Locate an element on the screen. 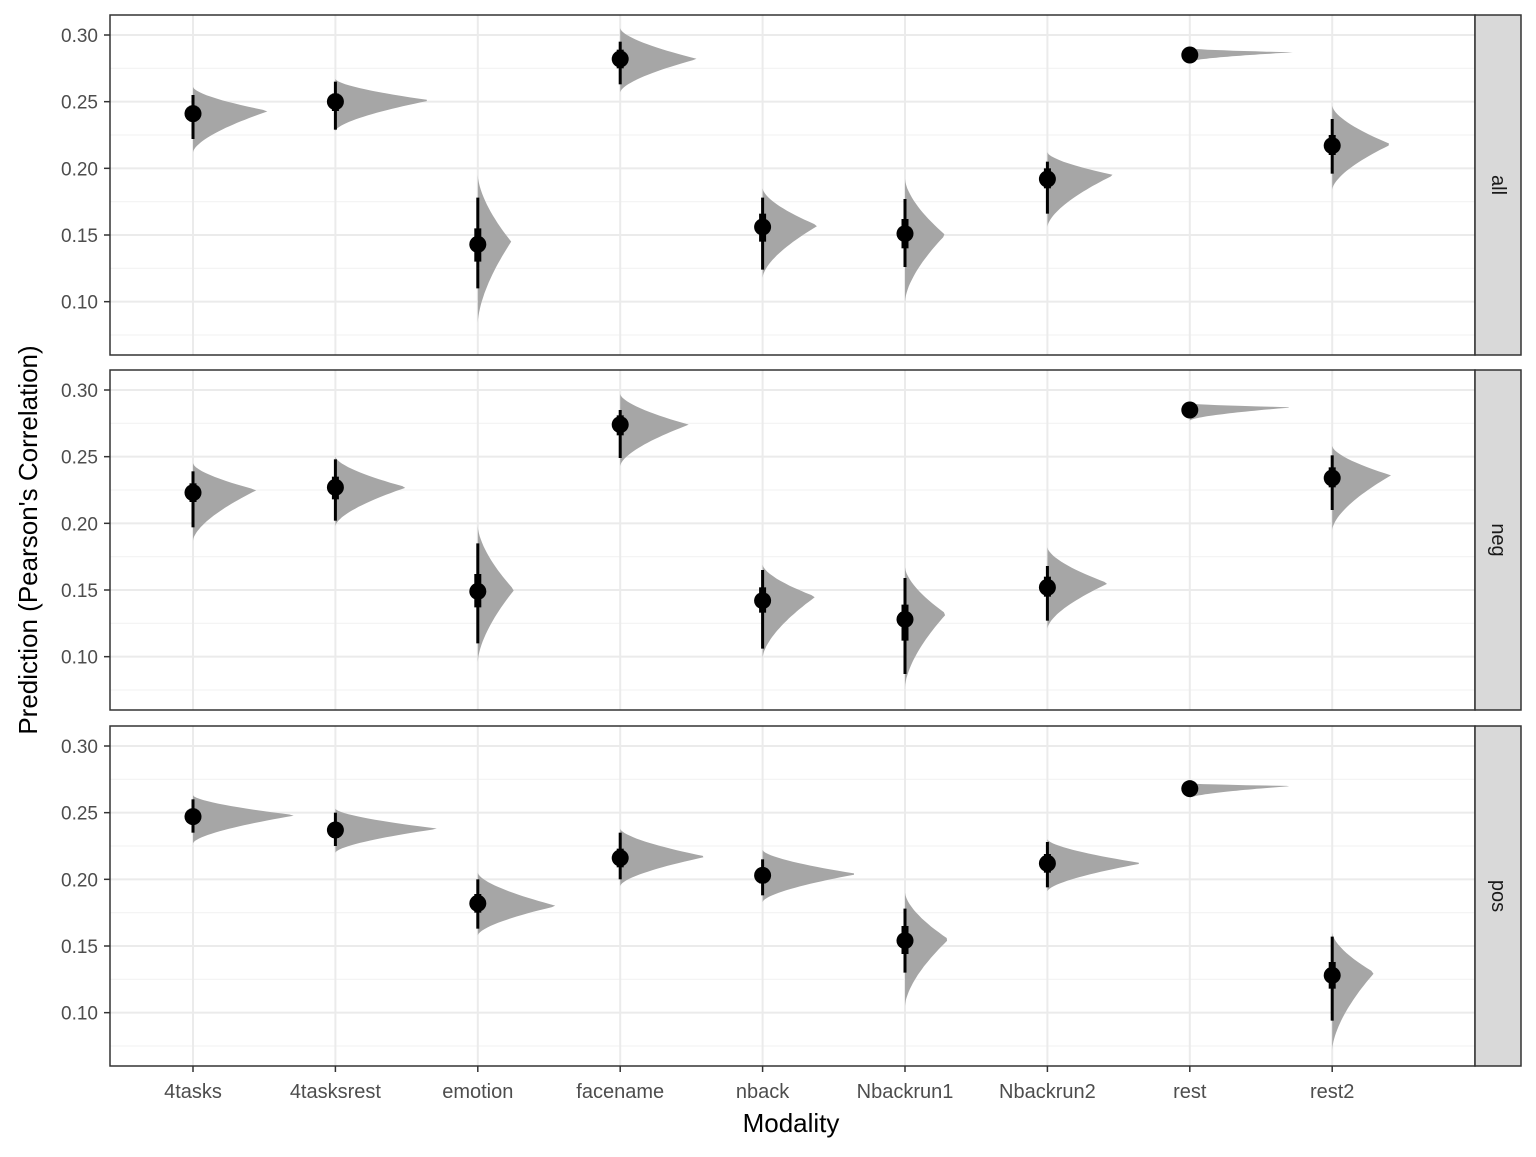 The image size is (1536, 1157). facet-label: neg is located at coordinates (1498, 539).